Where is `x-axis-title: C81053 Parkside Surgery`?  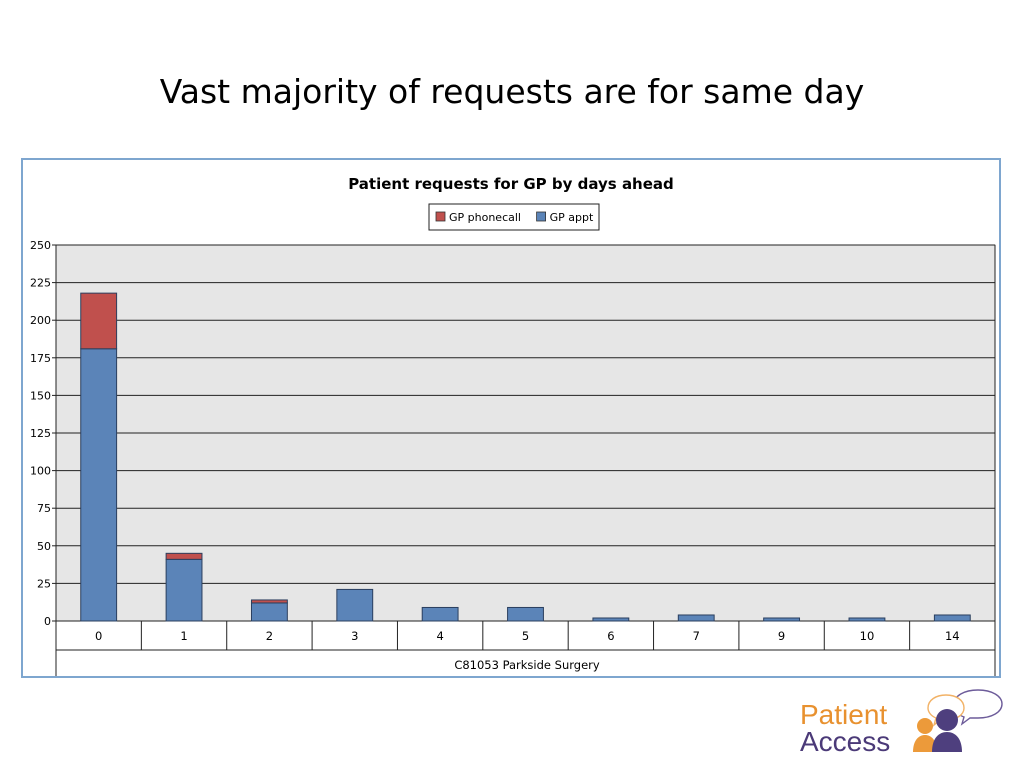
x-axis-title: C81053 Parkside Surgery is located at coordinates (527, 665).